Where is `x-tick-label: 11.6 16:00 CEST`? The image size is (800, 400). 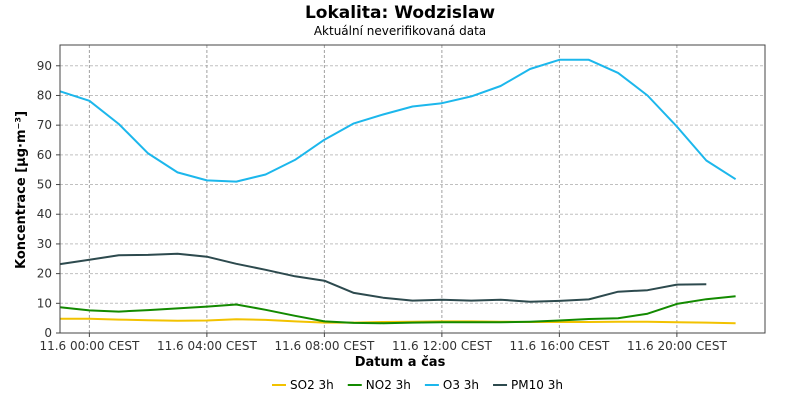 x-tick-label: 11.6 16:00 CEST is located at coordinates (559, 346).